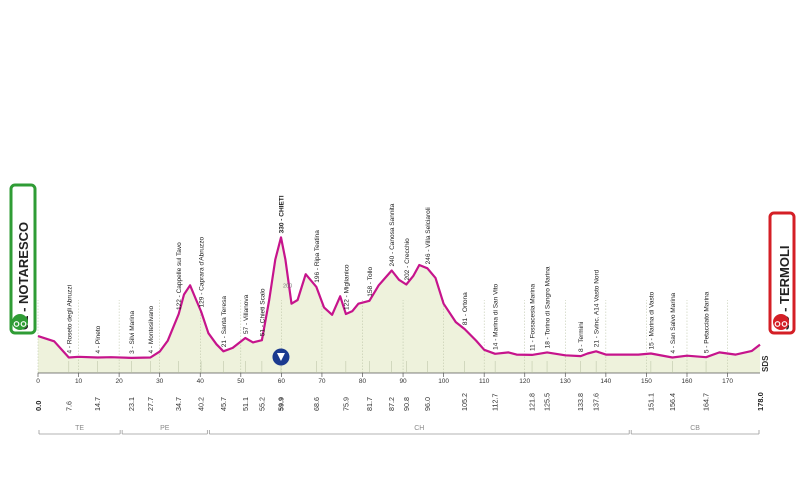 This screenshot has width=800, height=484. What do you see at coordinates (245, 404) in the screenshot?
I see `waypoint-km-label: 51.1` at bounding box center [245, 404].